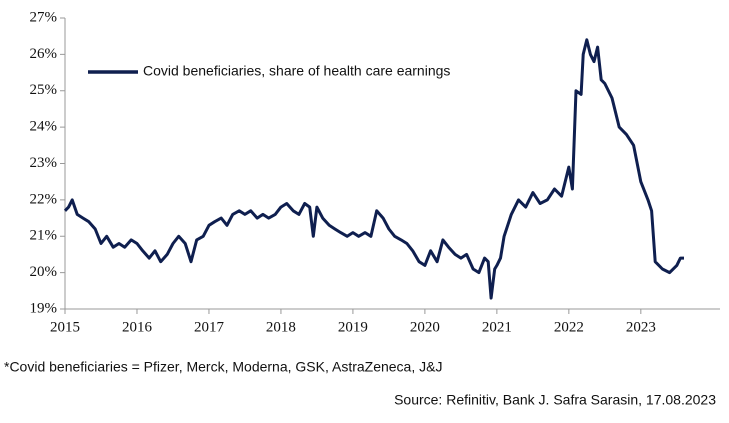  I want to click on x-tick-label: 2017, so click(209, 327).